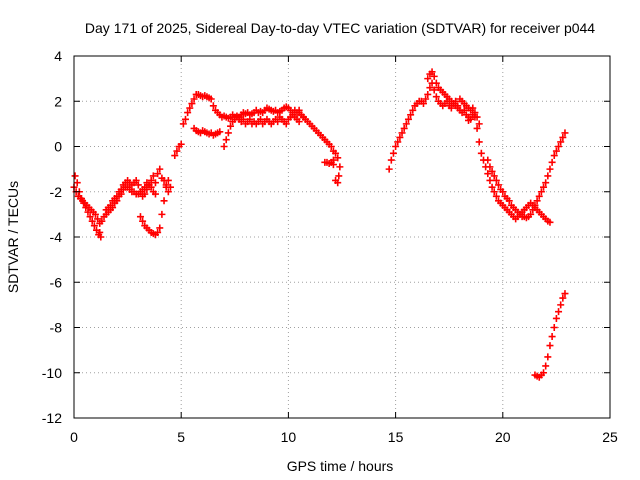  What do you see at coordinates (503, 437) in the screenshot?
I see `x-tick-label: 20` at bounding box center [503, 437].